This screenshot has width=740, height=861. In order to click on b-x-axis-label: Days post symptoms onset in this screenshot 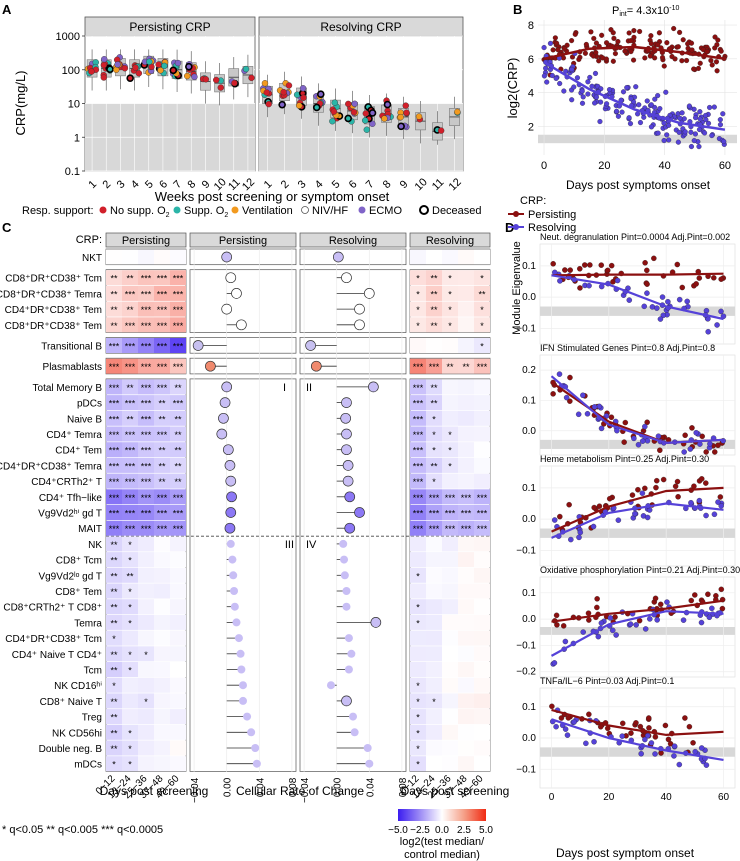, I will do `click(638, 185)`.